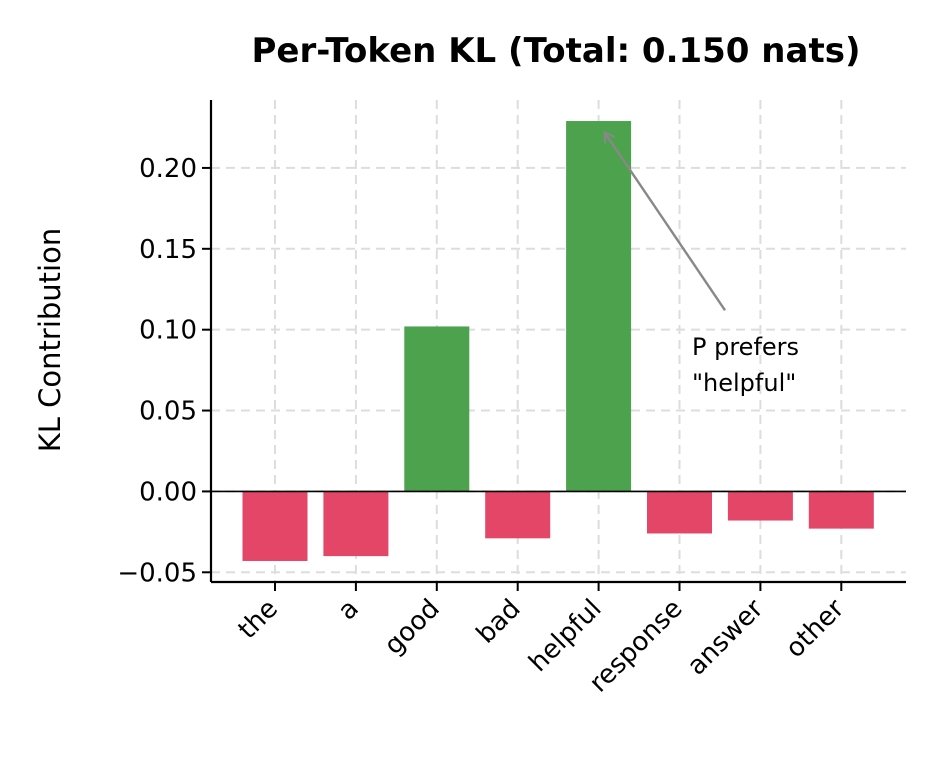 Image resolution: width=949 pixels, height=784 pixels. What do you see at coordinates (168, 412) in the screenshot?
I see `y-tick-label: 0.05` at bounding box center [168, 412].